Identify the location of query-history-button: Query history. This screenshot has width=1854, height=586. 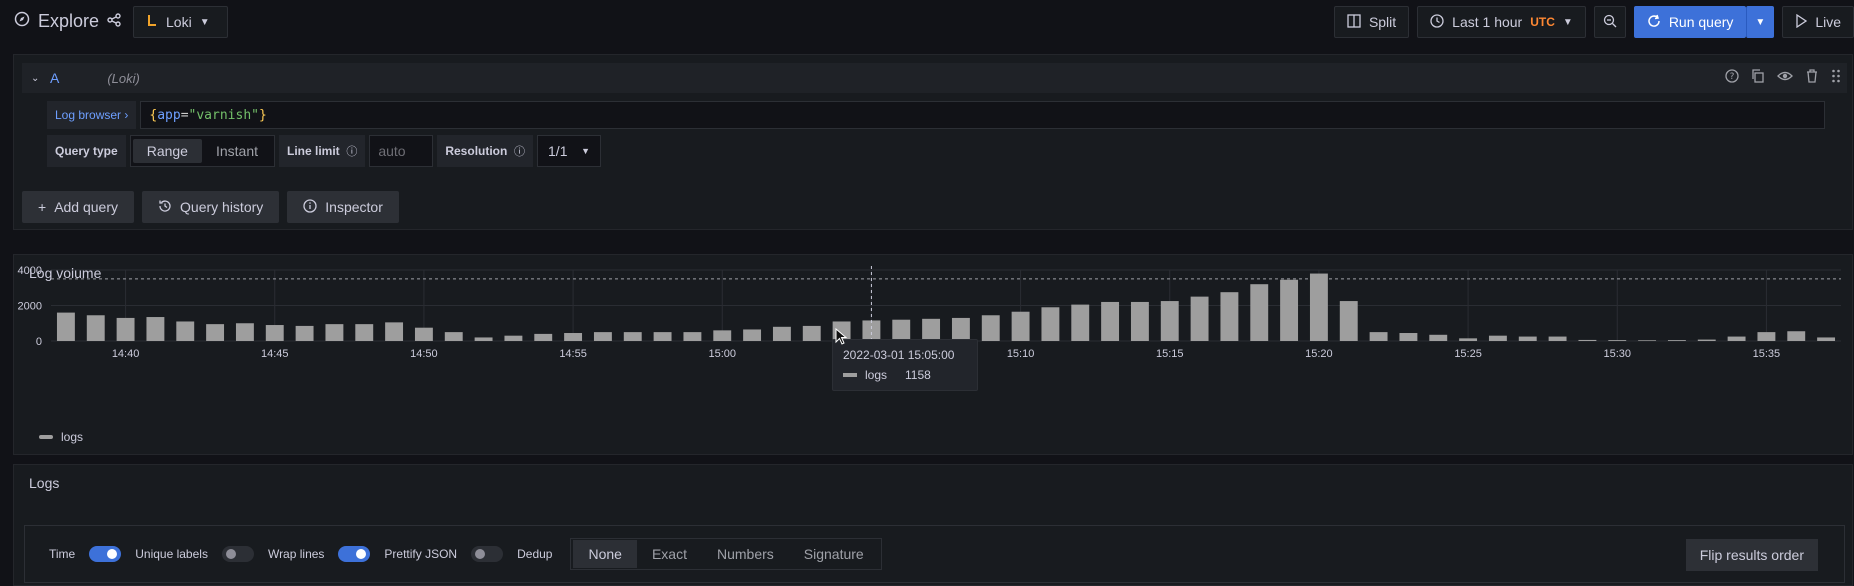
(211, 207).